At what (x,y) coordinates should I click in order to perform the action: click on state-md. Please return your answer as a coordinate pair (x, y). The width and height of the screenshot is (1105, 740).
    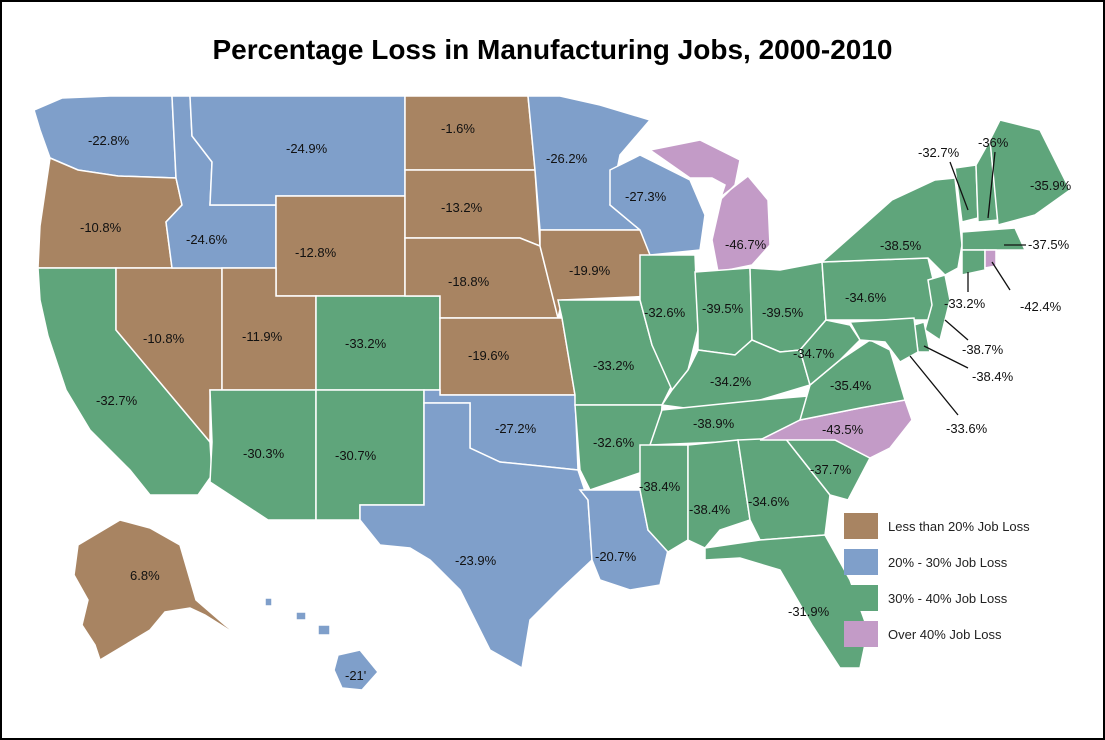
    Looking at the image, I should click on (883, 340).